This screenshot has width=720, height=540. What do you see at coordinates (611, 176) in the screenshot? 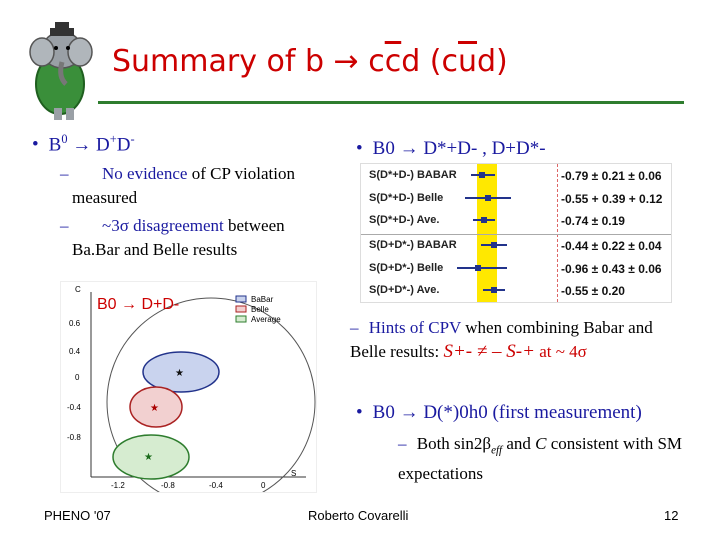
I see `row-value: -0.79 ± 0.21 ± 0.06` at bounding box center [611, 176].